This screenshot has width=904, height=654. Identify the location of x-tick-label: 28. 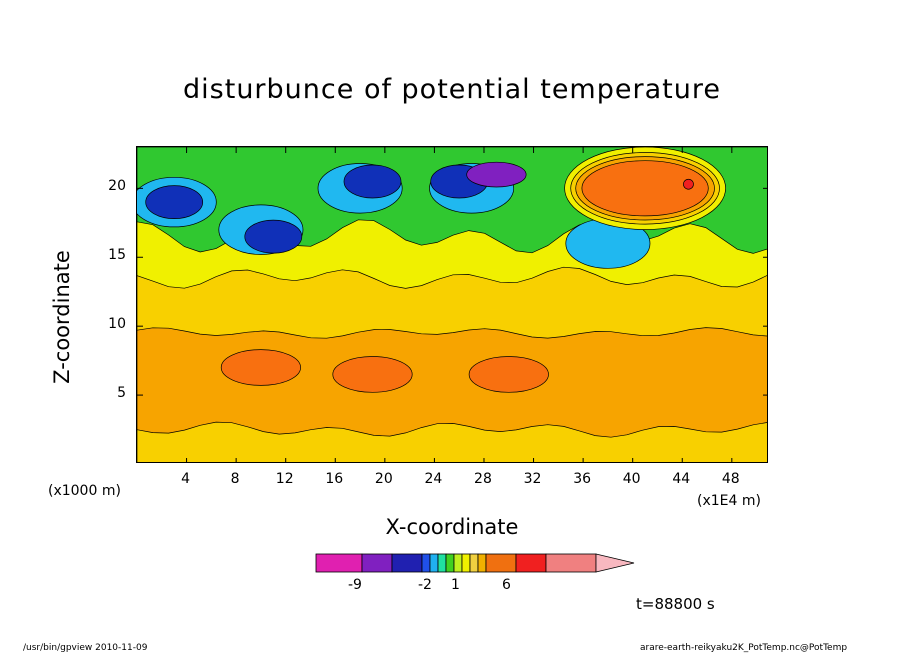
(483, 479).